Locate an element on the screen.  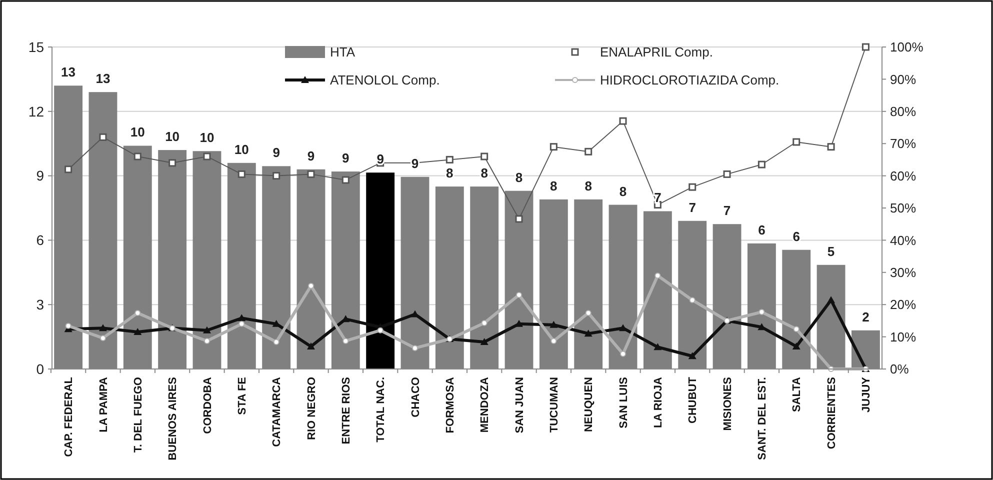
y-tick-label: 6 is located at coordinates (40, 240).